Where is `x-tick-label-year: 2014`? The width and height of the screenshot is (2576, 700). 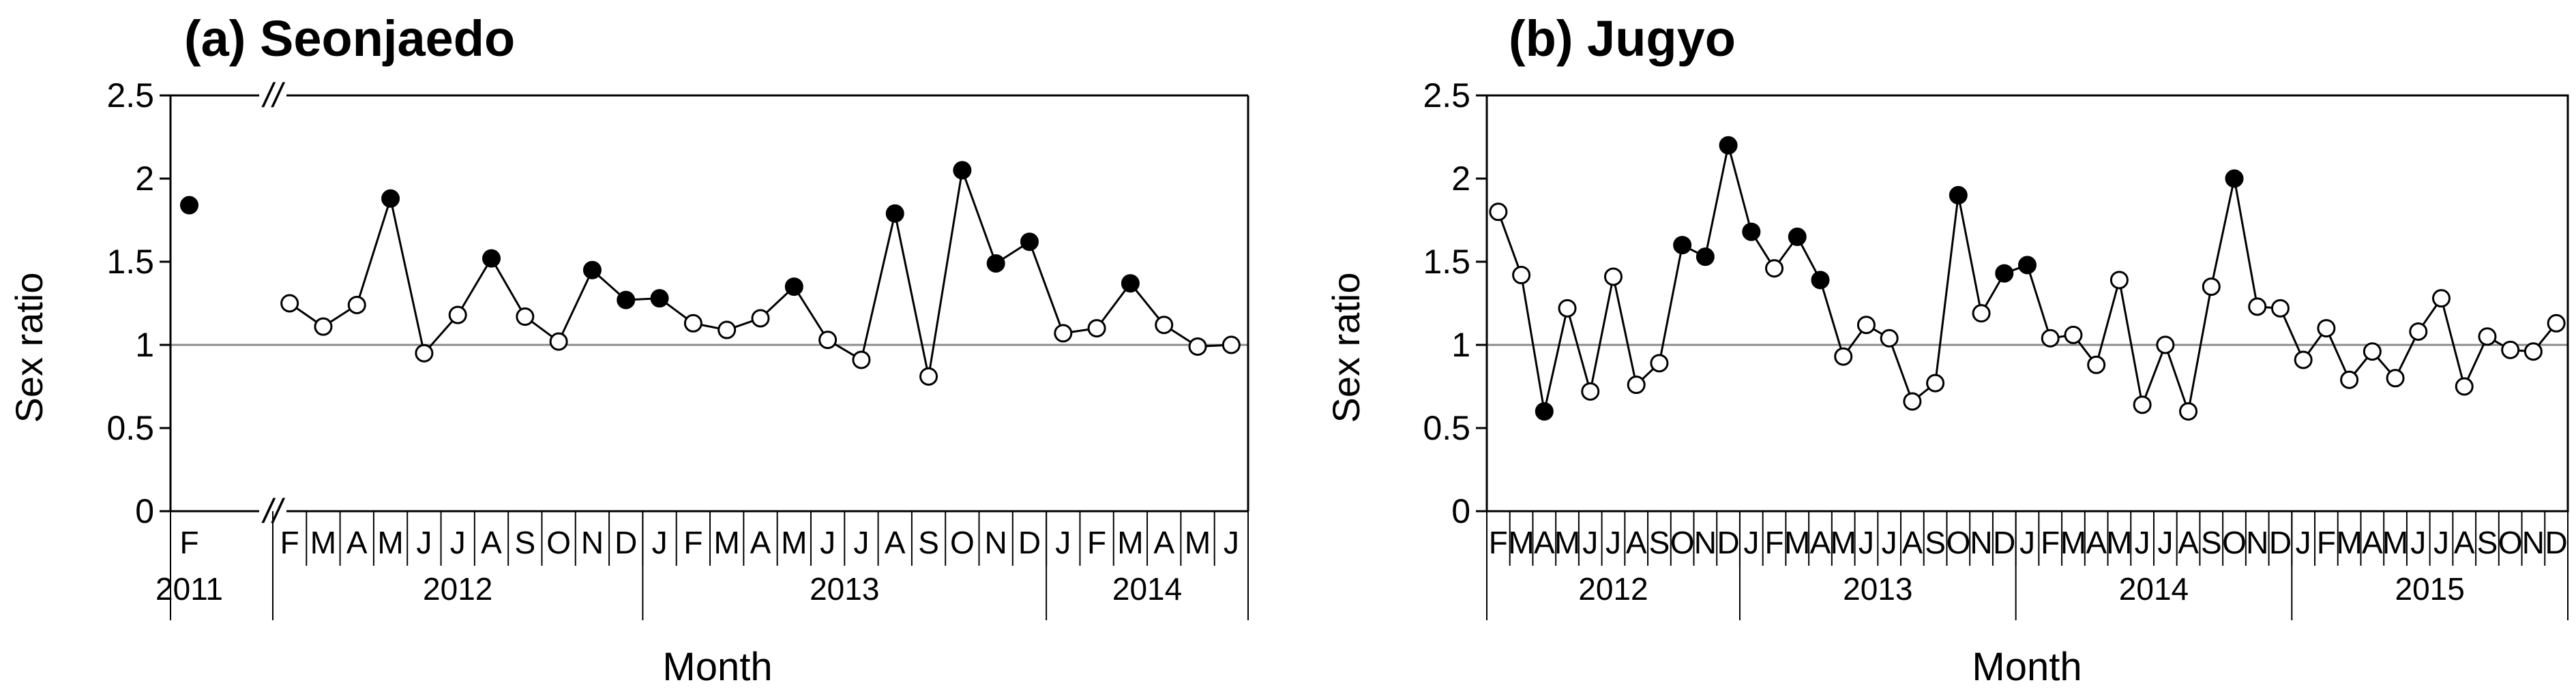 x-tick-label-year: 2014 is located at coordinates (1147, 589).